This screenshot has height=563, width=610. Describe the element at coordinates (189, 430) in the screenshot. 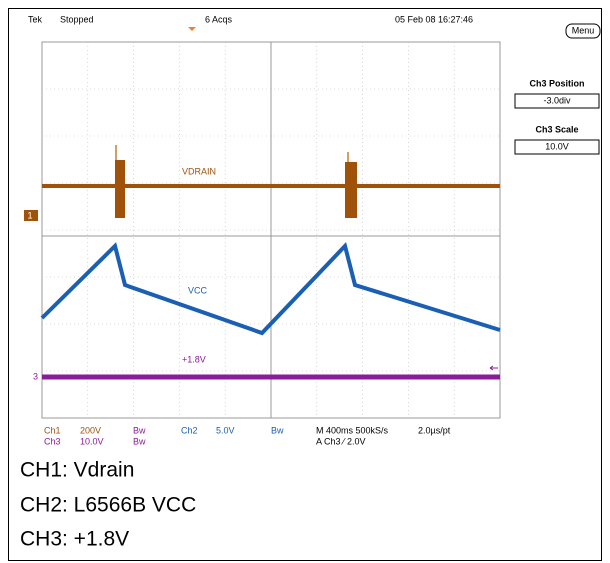

I see `status-item: Ch2` at that location.